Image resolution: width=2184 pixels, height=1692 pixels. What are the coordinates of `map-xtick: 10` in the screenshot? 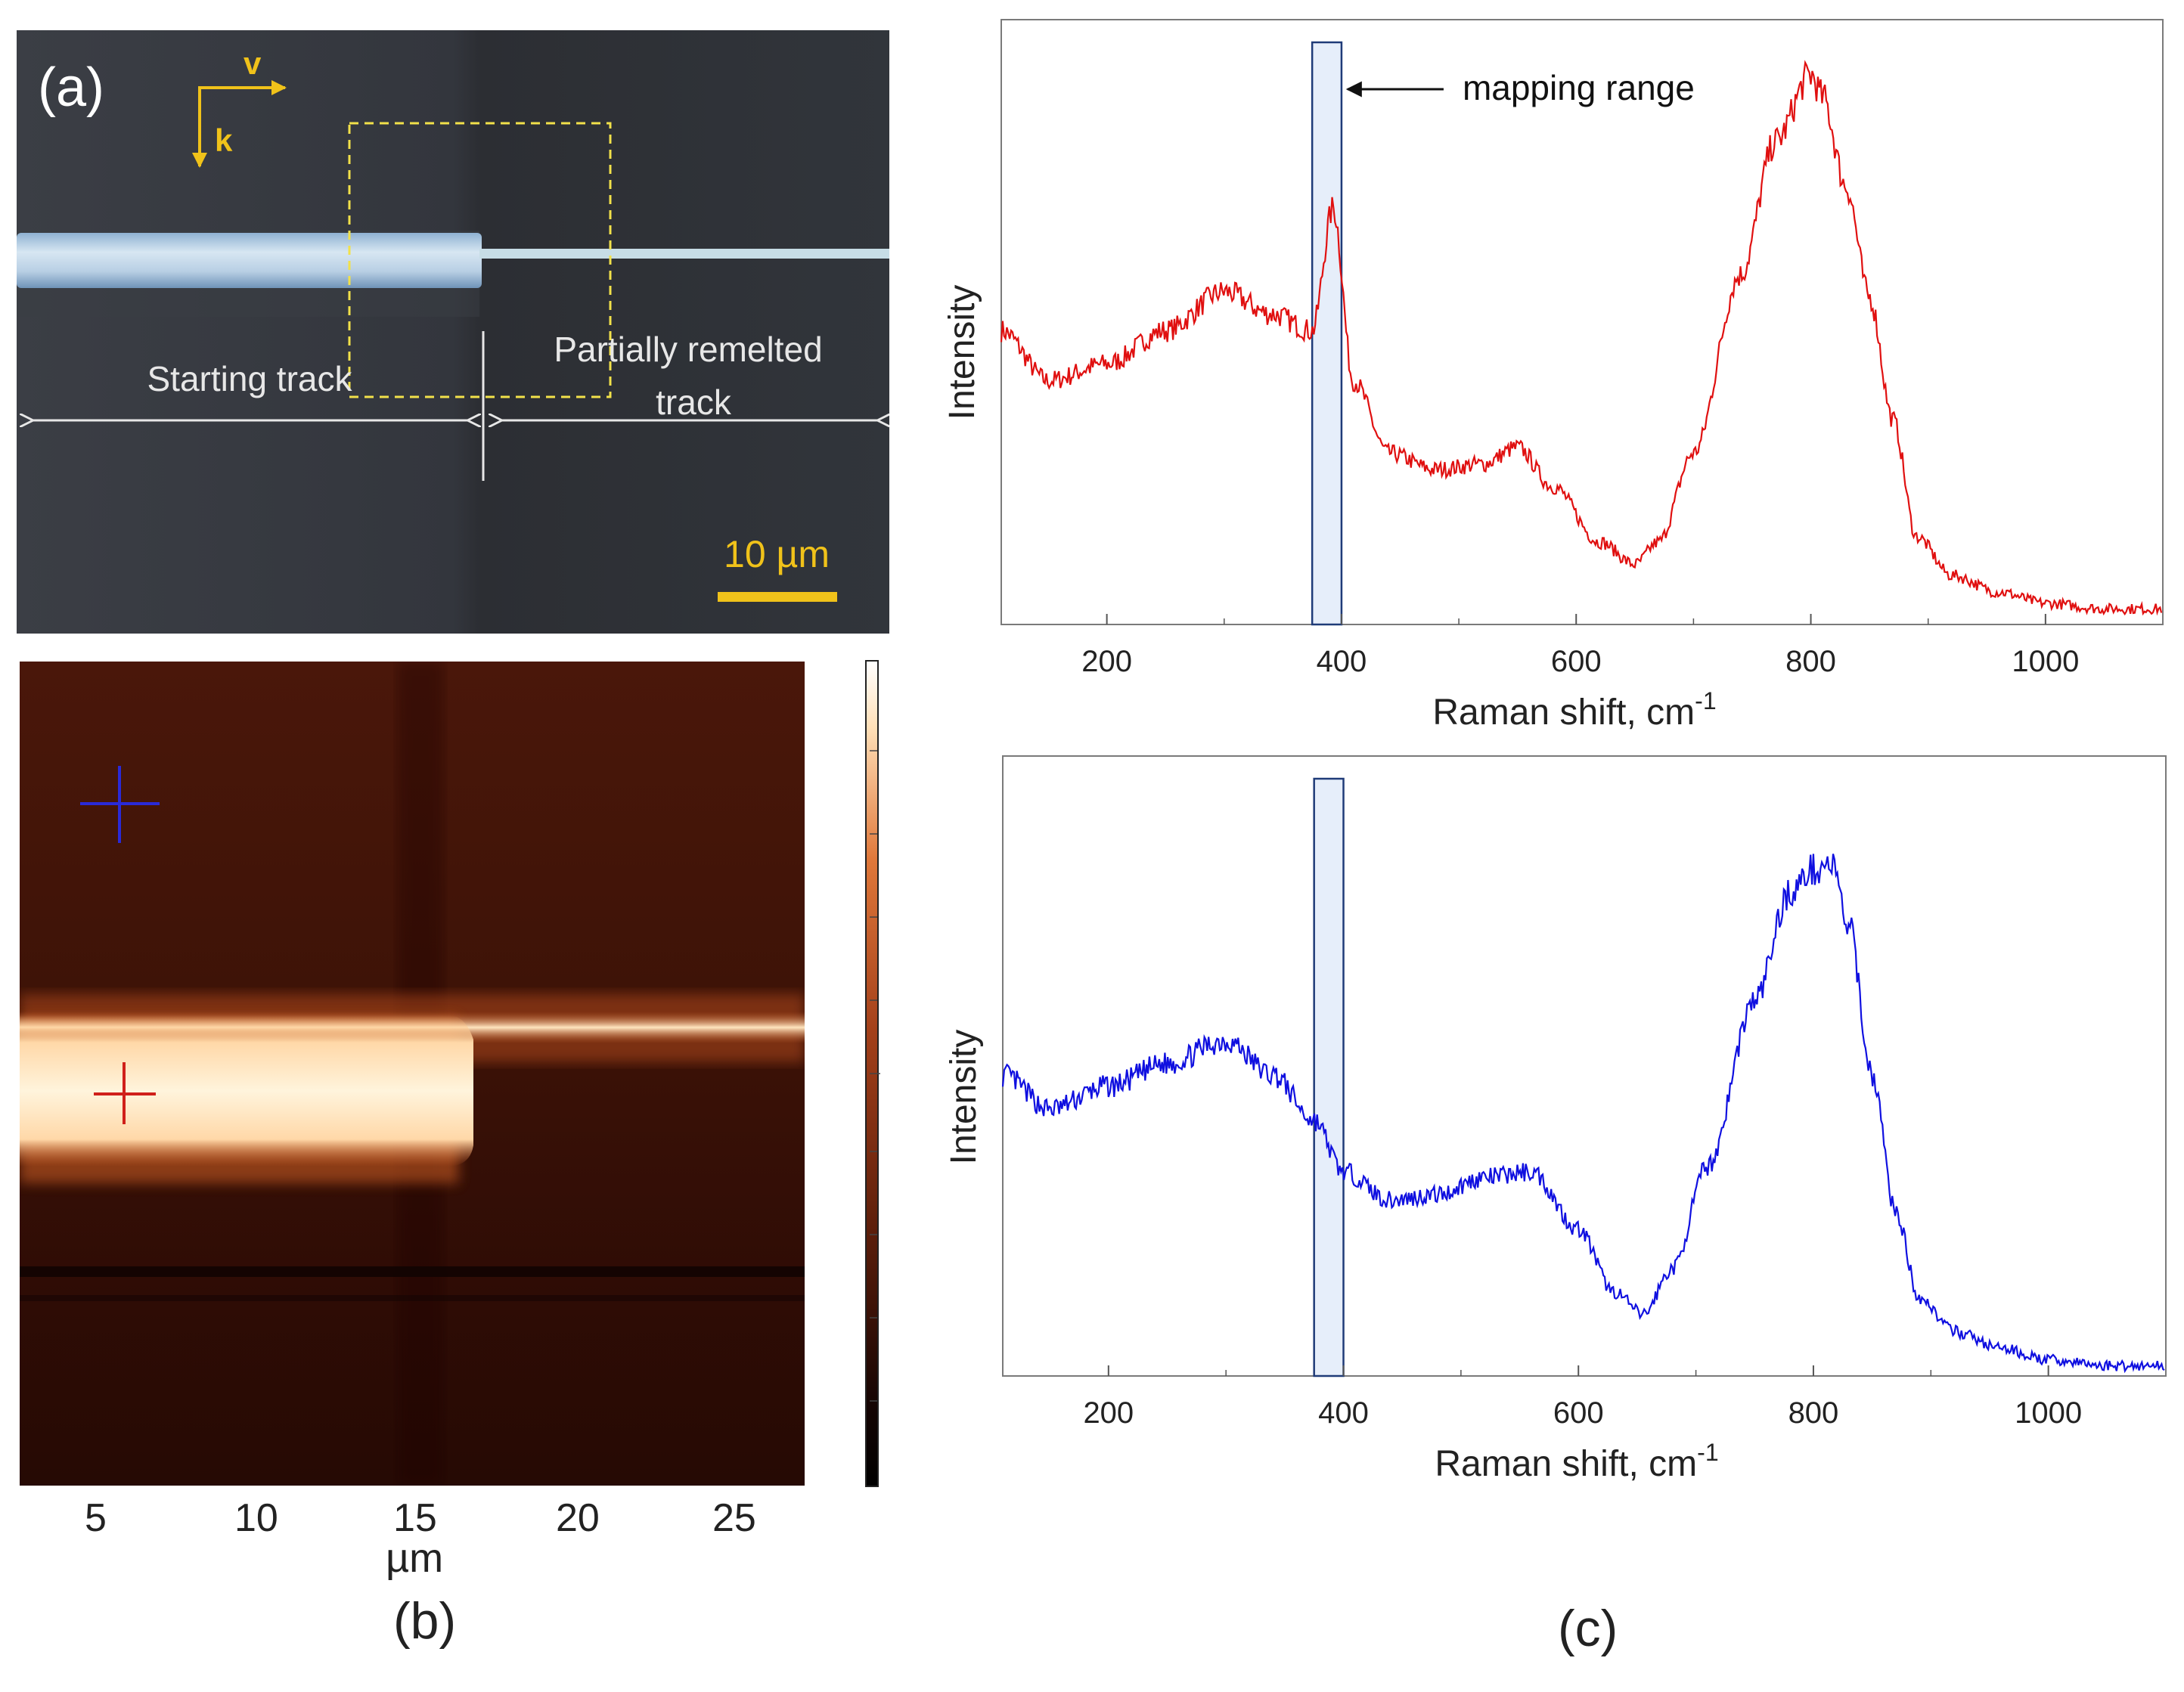 It's located at (256, 1518).